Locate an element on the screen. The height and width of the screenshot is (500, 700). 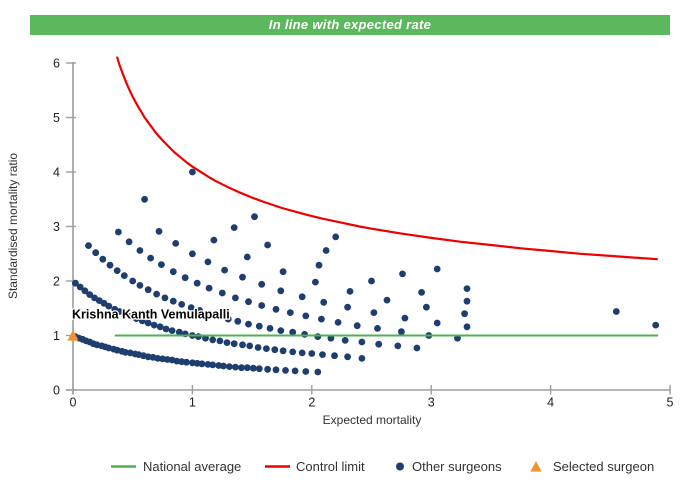
x-tick-label: 4 is located at coordinates (550, 403).